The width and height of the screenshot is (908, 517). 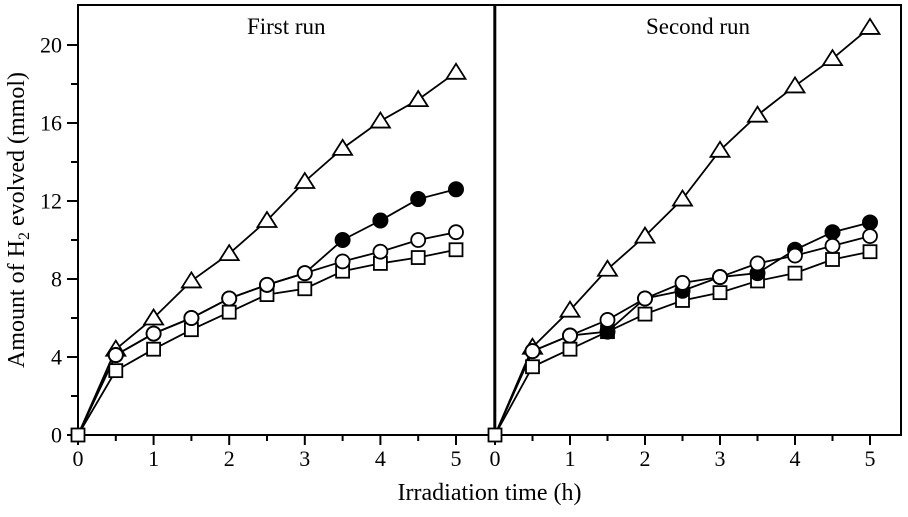 I want to click on y-axis-label: Amount of H2 evolved (mmol), so click(x=18, y=220).